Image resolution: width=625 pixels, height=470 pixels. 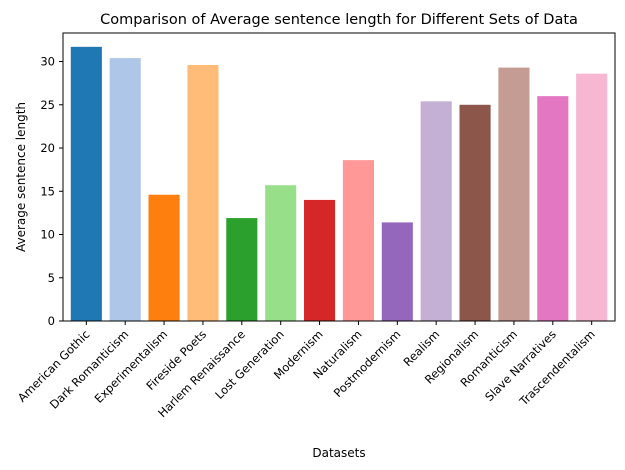 What do you see at coordinates (338, 453) in the screenshot?
I see `x-axis-label: Datasets` at bounding box center [338, 453].